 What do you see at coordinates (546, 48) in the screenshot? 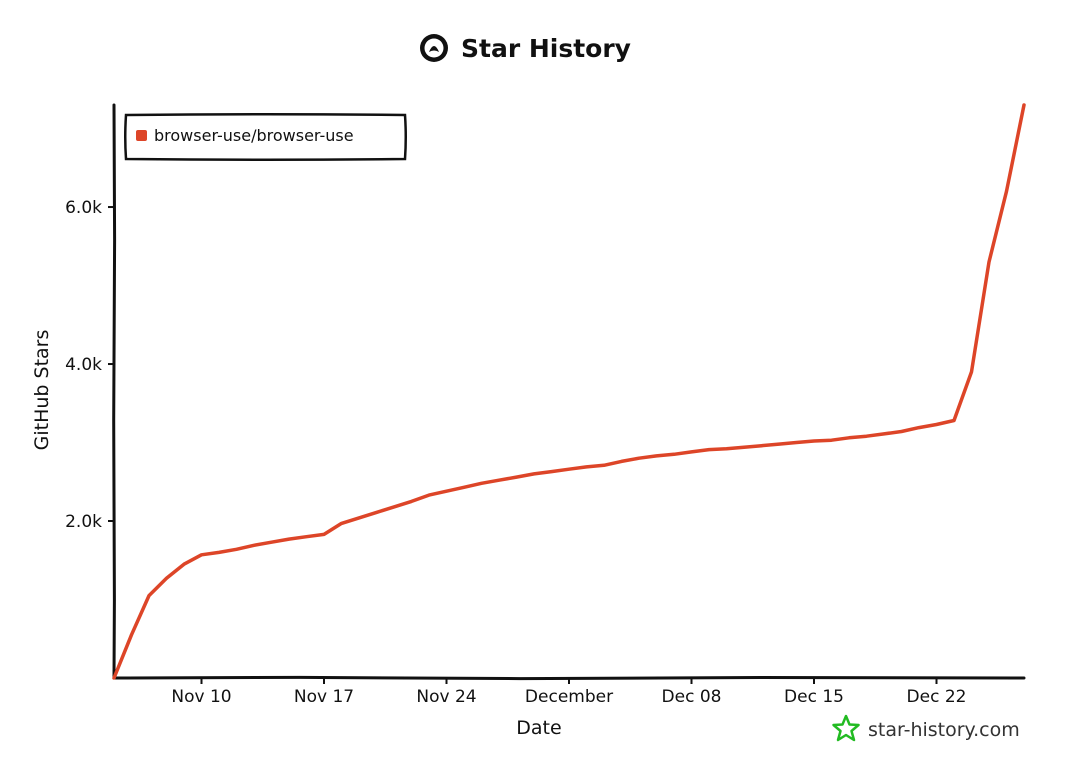
I see `chart-title: Star History` at bounding box center [546, 48].